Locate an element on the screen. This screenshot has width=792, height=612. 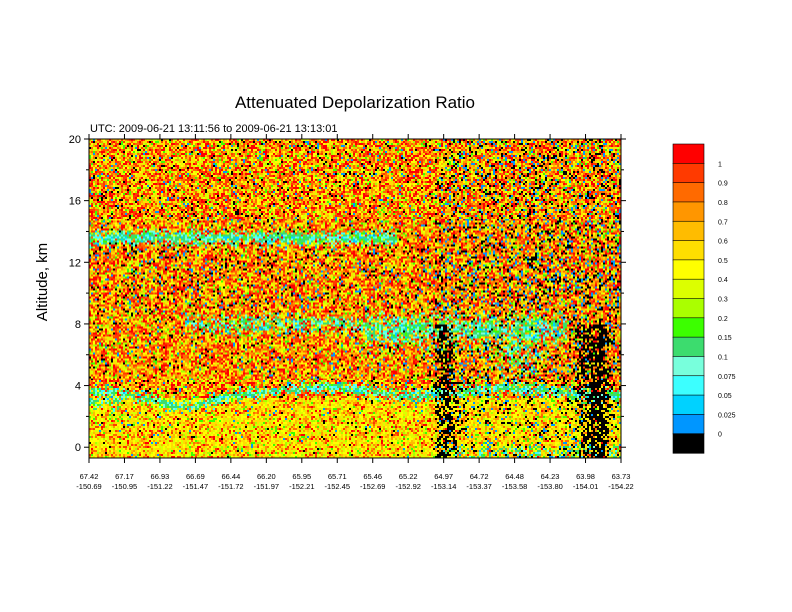
colorbar-label: 0.7 is located at coordinates (723, 222).